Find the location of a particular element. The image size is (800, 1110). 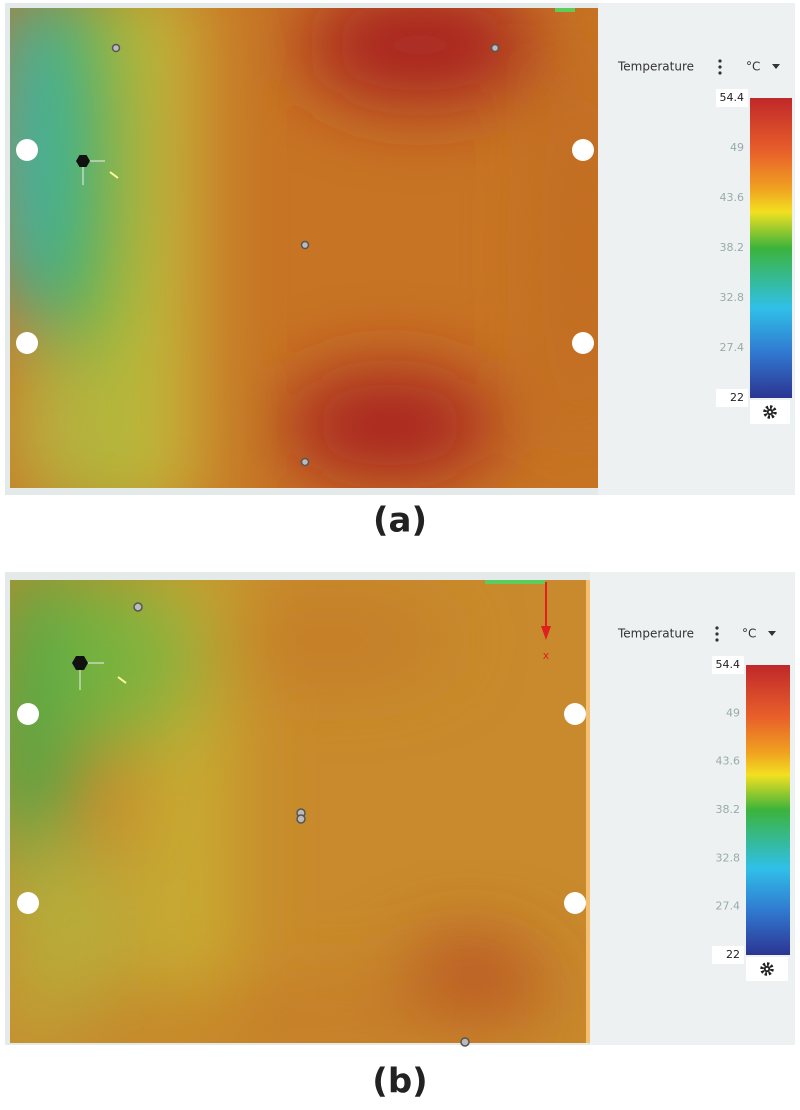

axis-label: x is located at coordinates (546, 655).